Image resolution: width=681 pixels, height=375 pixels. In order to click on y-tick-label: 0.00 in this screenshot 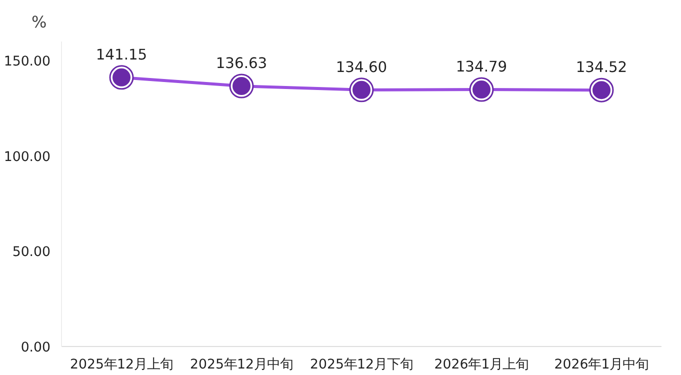, I will do `click(35, 348)`.